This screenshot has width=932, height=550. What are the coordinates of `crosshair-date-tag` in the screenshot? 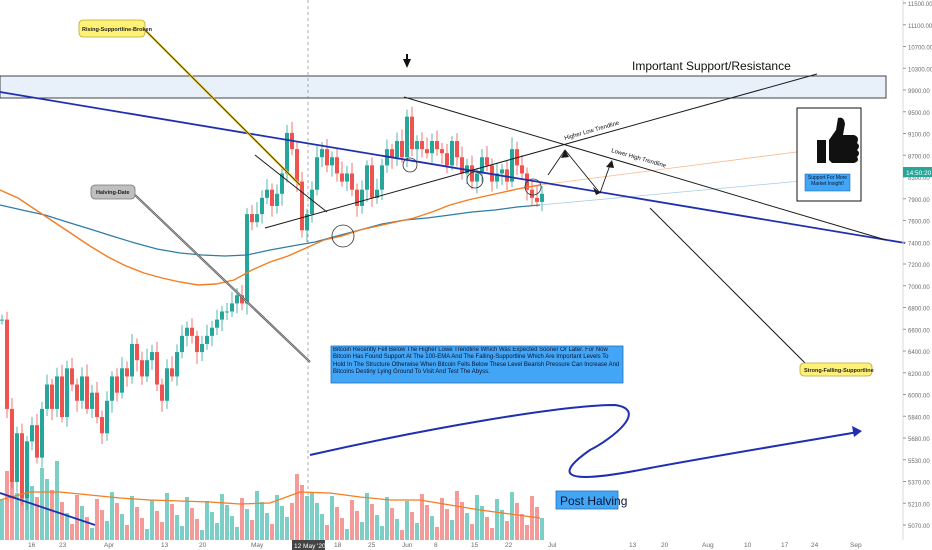 It's located at (308, 545).